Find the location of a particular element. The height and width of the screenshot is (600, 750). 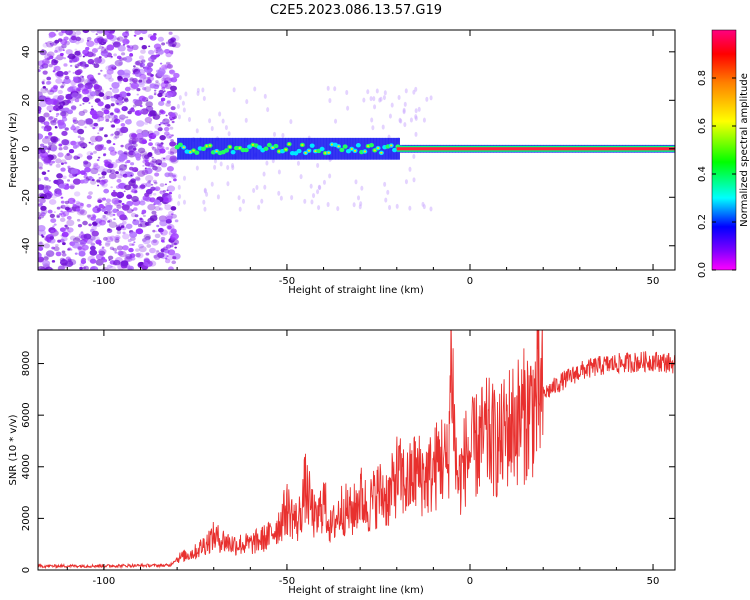

heatmap-y-tick-label: -20 is located at coordinates (26, 197).